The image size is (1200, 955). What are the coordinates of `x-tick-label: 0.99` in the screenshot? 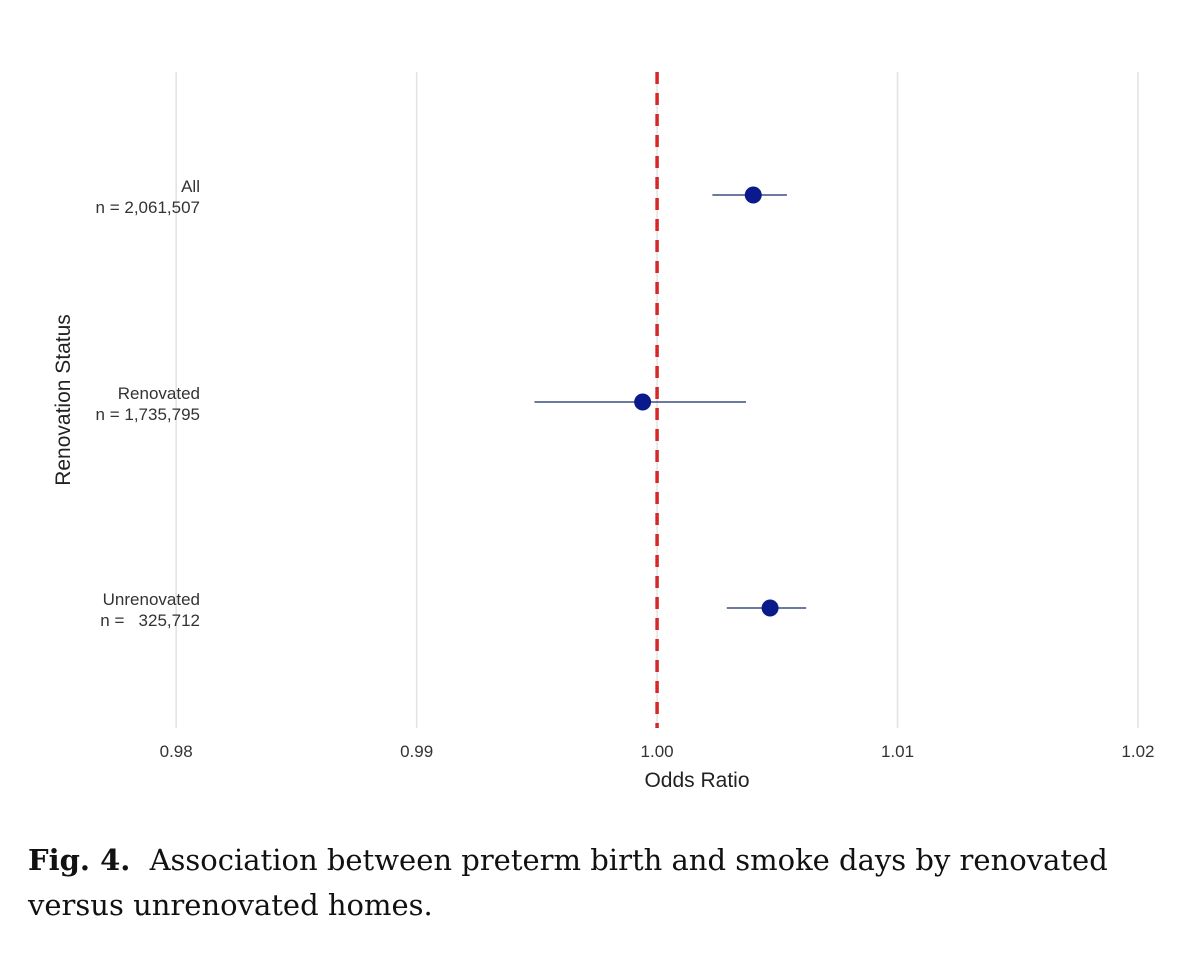 It's located at (416, 751).